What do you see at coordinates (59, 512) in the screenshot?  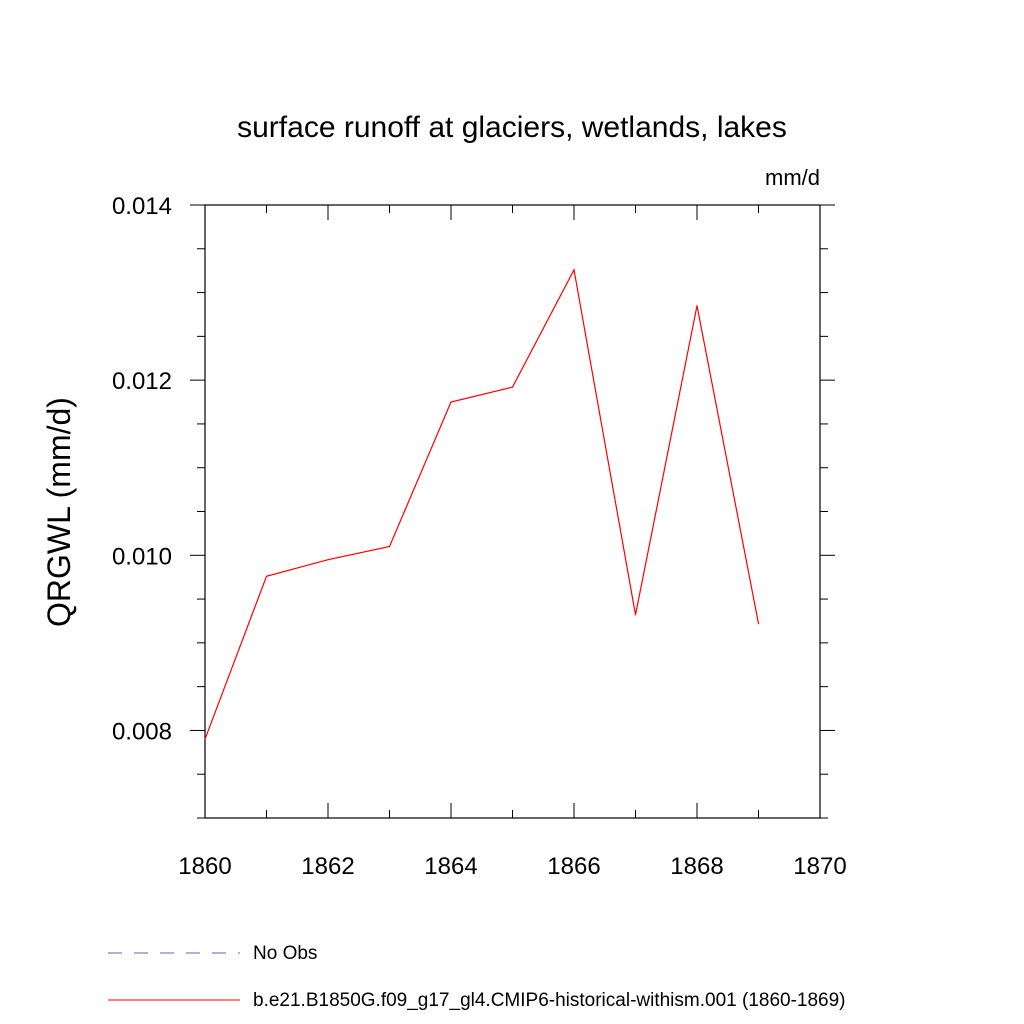 I see `y-axis-label: QRGWL (mm/d)` at bounding box center [59, 512].